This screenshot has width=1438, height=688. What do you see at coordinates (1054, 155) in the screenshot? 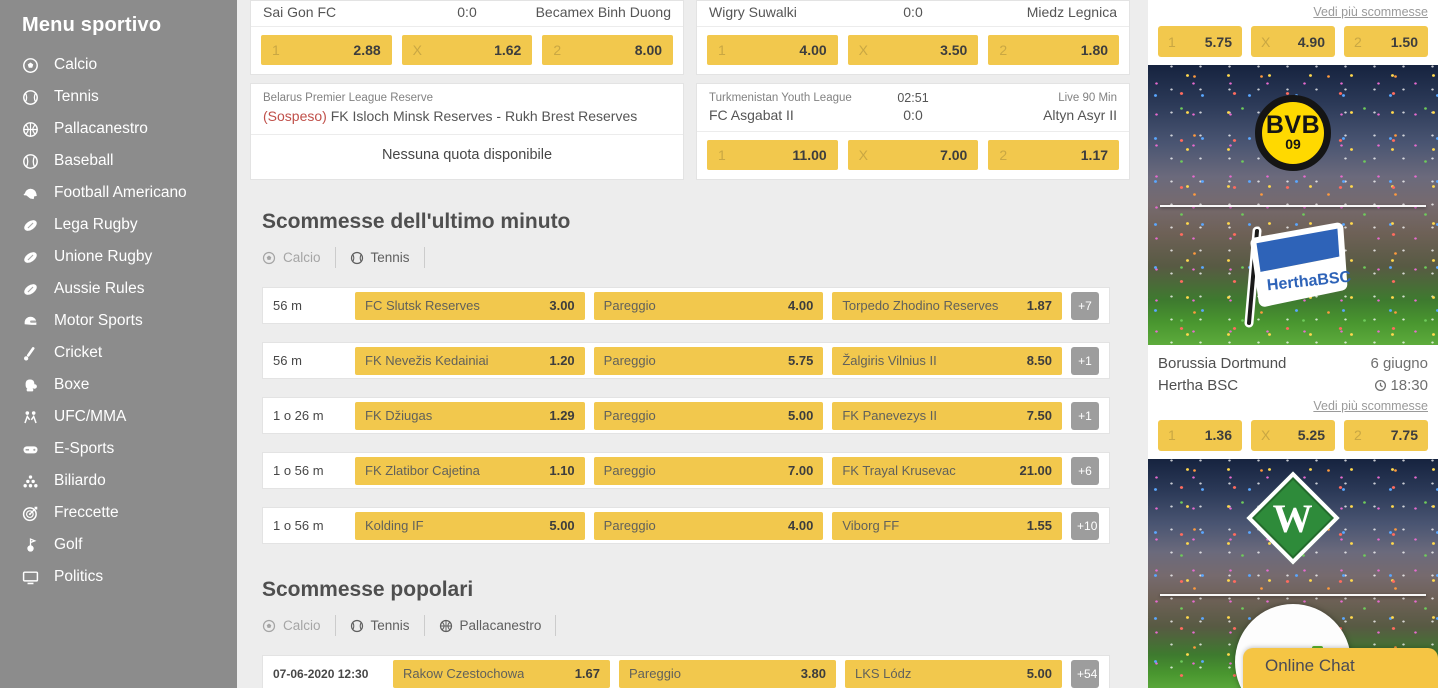
I see `odds-button-2: 2 1.17` at bounding box center [1054, 155].